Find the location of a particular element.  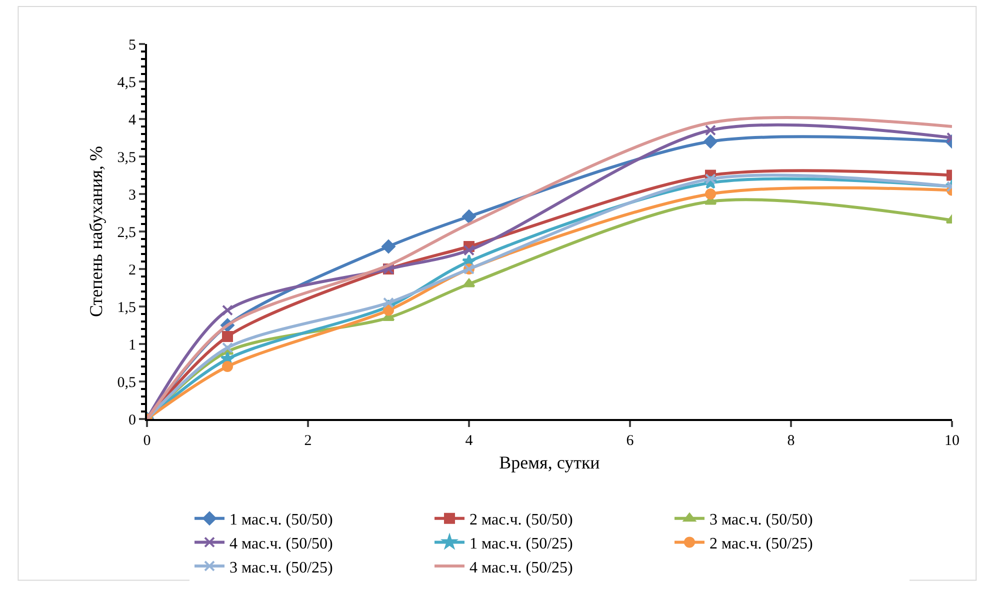

legend-label: 2 мас.ч. (50/25) is located at coordinates (761, 543).